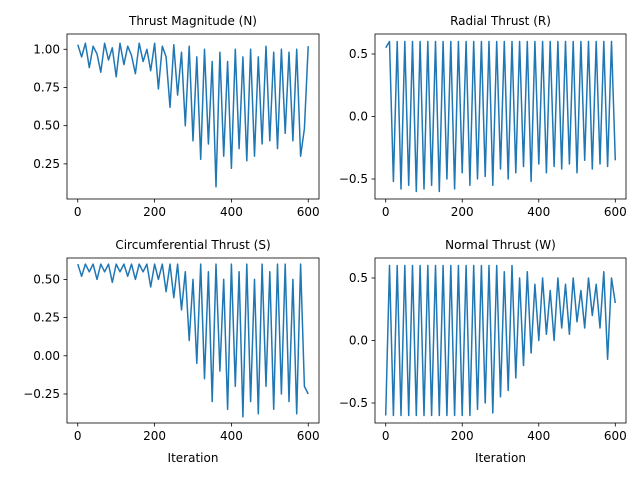  I want to click on normal-thrust-w-xtick-label: 600, so click(615, 436).